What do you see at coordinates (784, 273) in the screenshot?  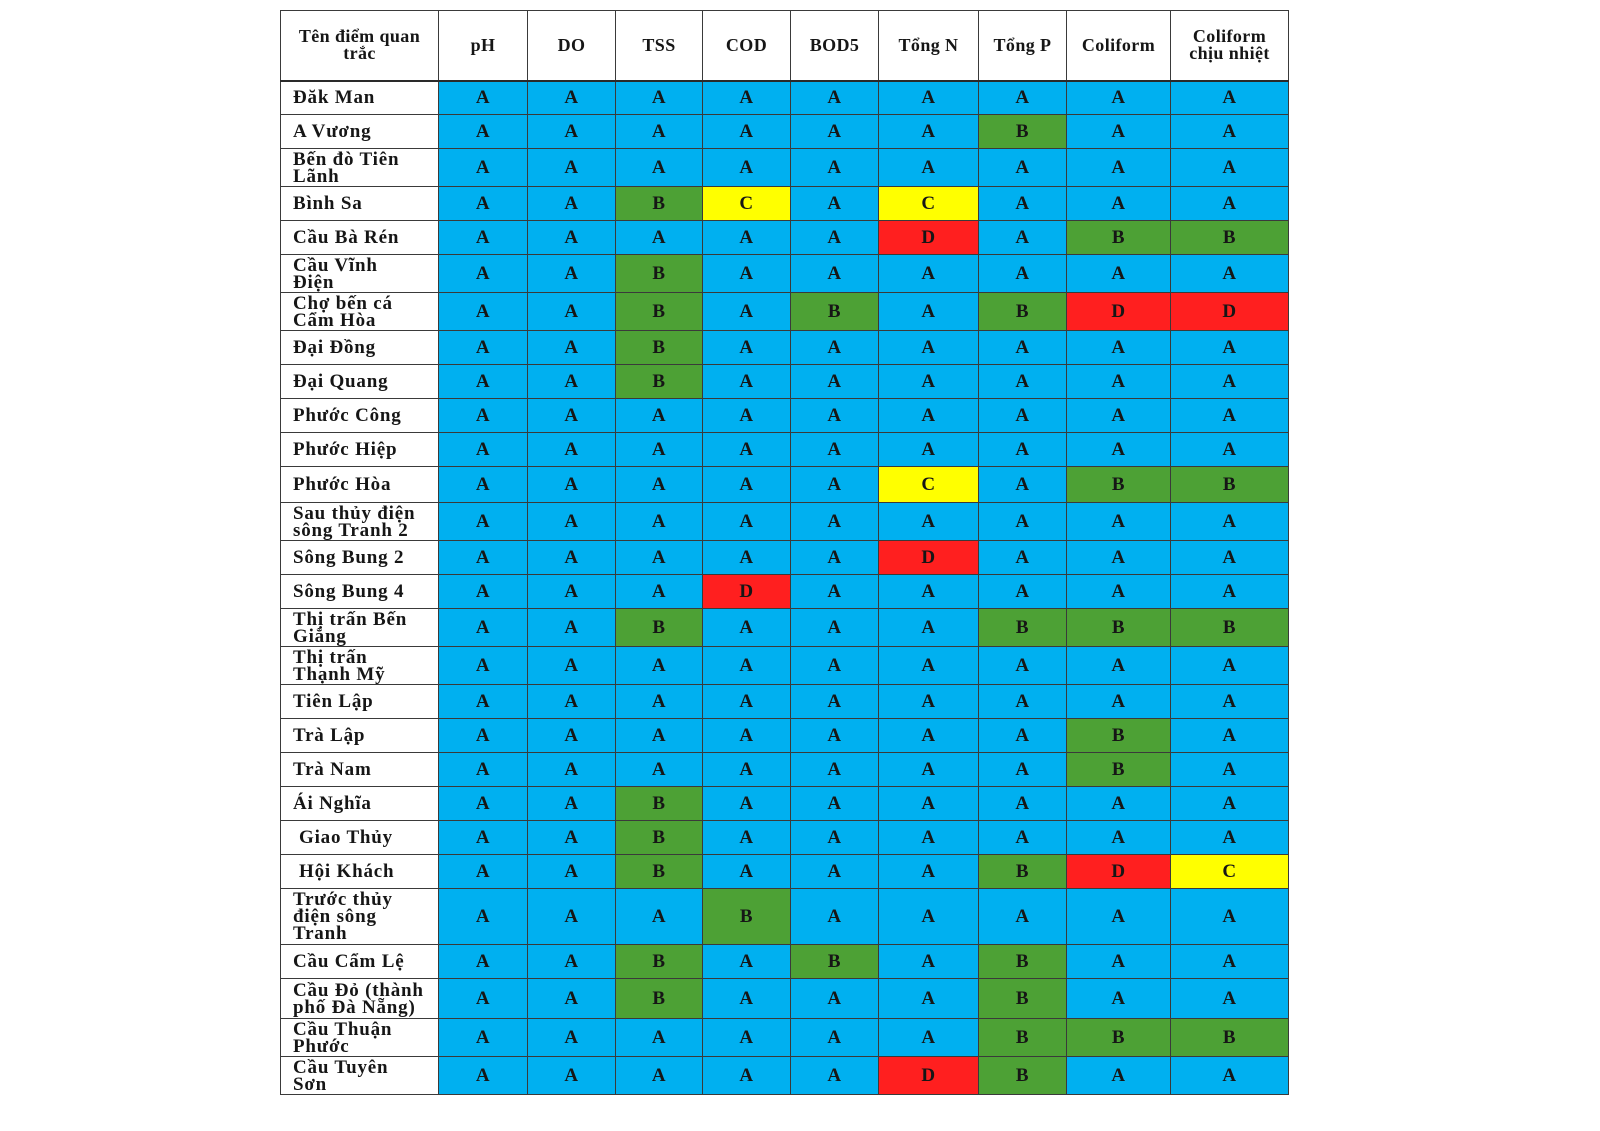 I see `table-row: Cầu Vĩnh Điện A A B A A A A A A` at bounding box center [784, 273].